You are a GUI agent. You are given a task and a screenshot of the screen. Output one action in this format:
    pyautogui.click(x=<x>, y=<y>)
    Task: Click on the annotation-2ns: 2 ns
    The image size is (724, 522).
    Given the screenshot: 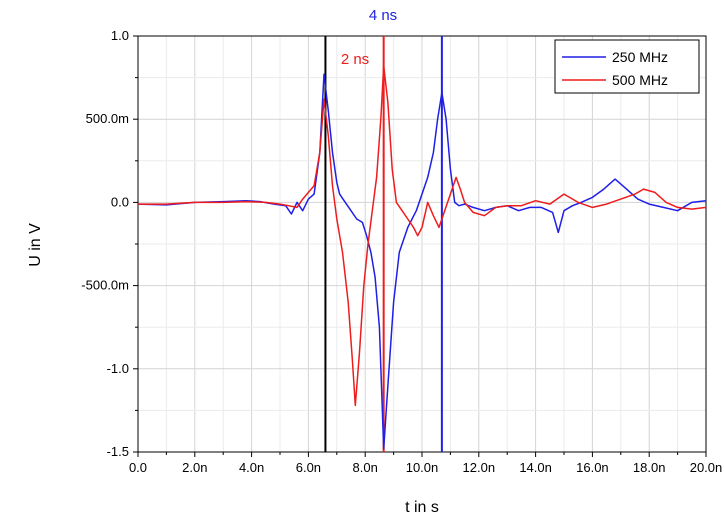 What is the action you would take?
    pyautogui.click(x=355, y=59)
    